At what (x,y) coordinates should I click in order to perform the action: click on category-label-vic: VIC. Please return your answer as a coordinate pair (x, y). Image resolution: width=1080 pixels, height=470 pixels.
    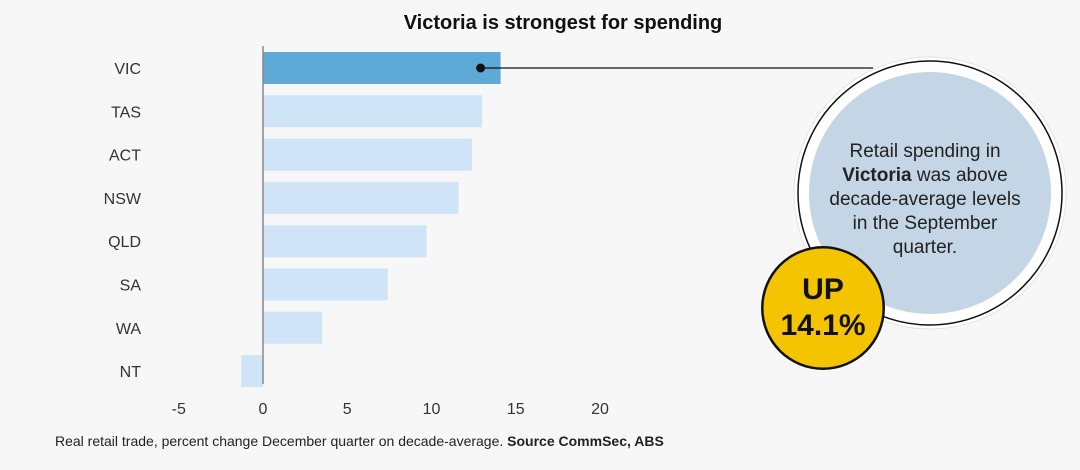
    Looking at the image, I should click on (127, 69).